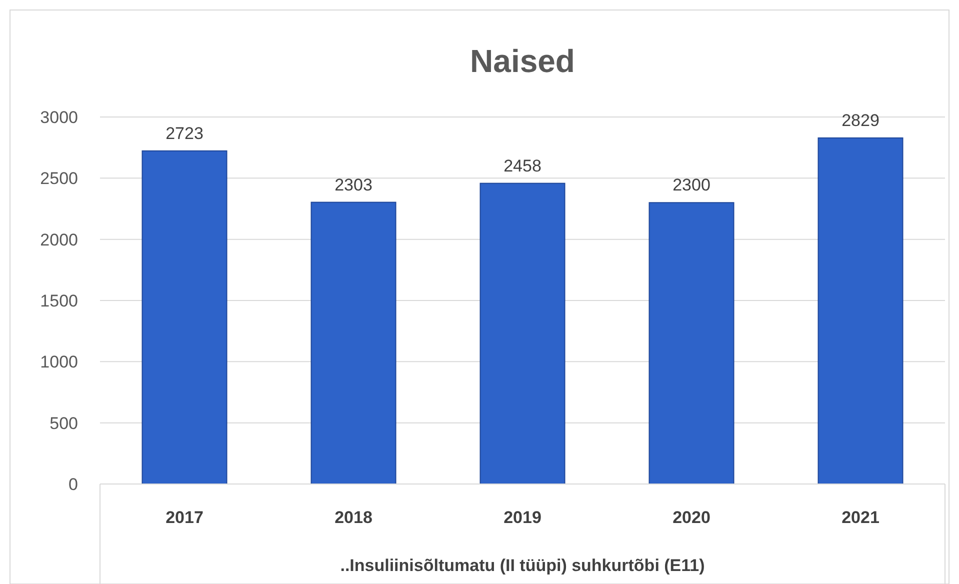  What do you see at coordinates (353, 184) in the screenshot?
I see `data-label: 2303` at bounding box center [353, 184].